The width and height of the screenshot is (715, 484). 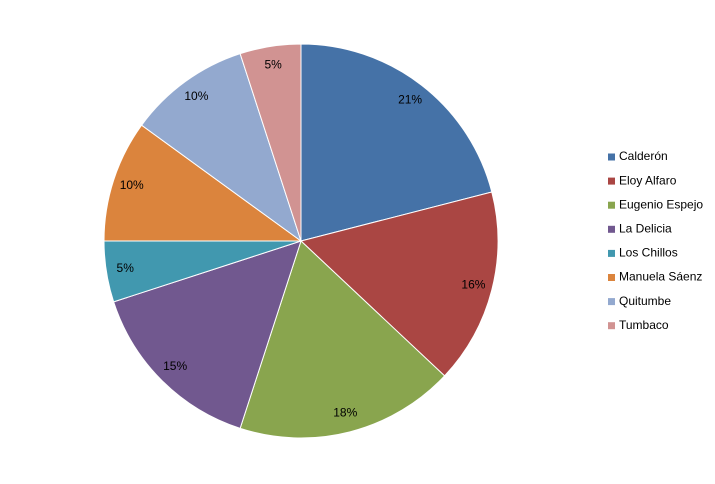 What do you see at coordinates (175, 366) in the screenshot?
I see `data-label: 15%` at bounding box center [175, 366].